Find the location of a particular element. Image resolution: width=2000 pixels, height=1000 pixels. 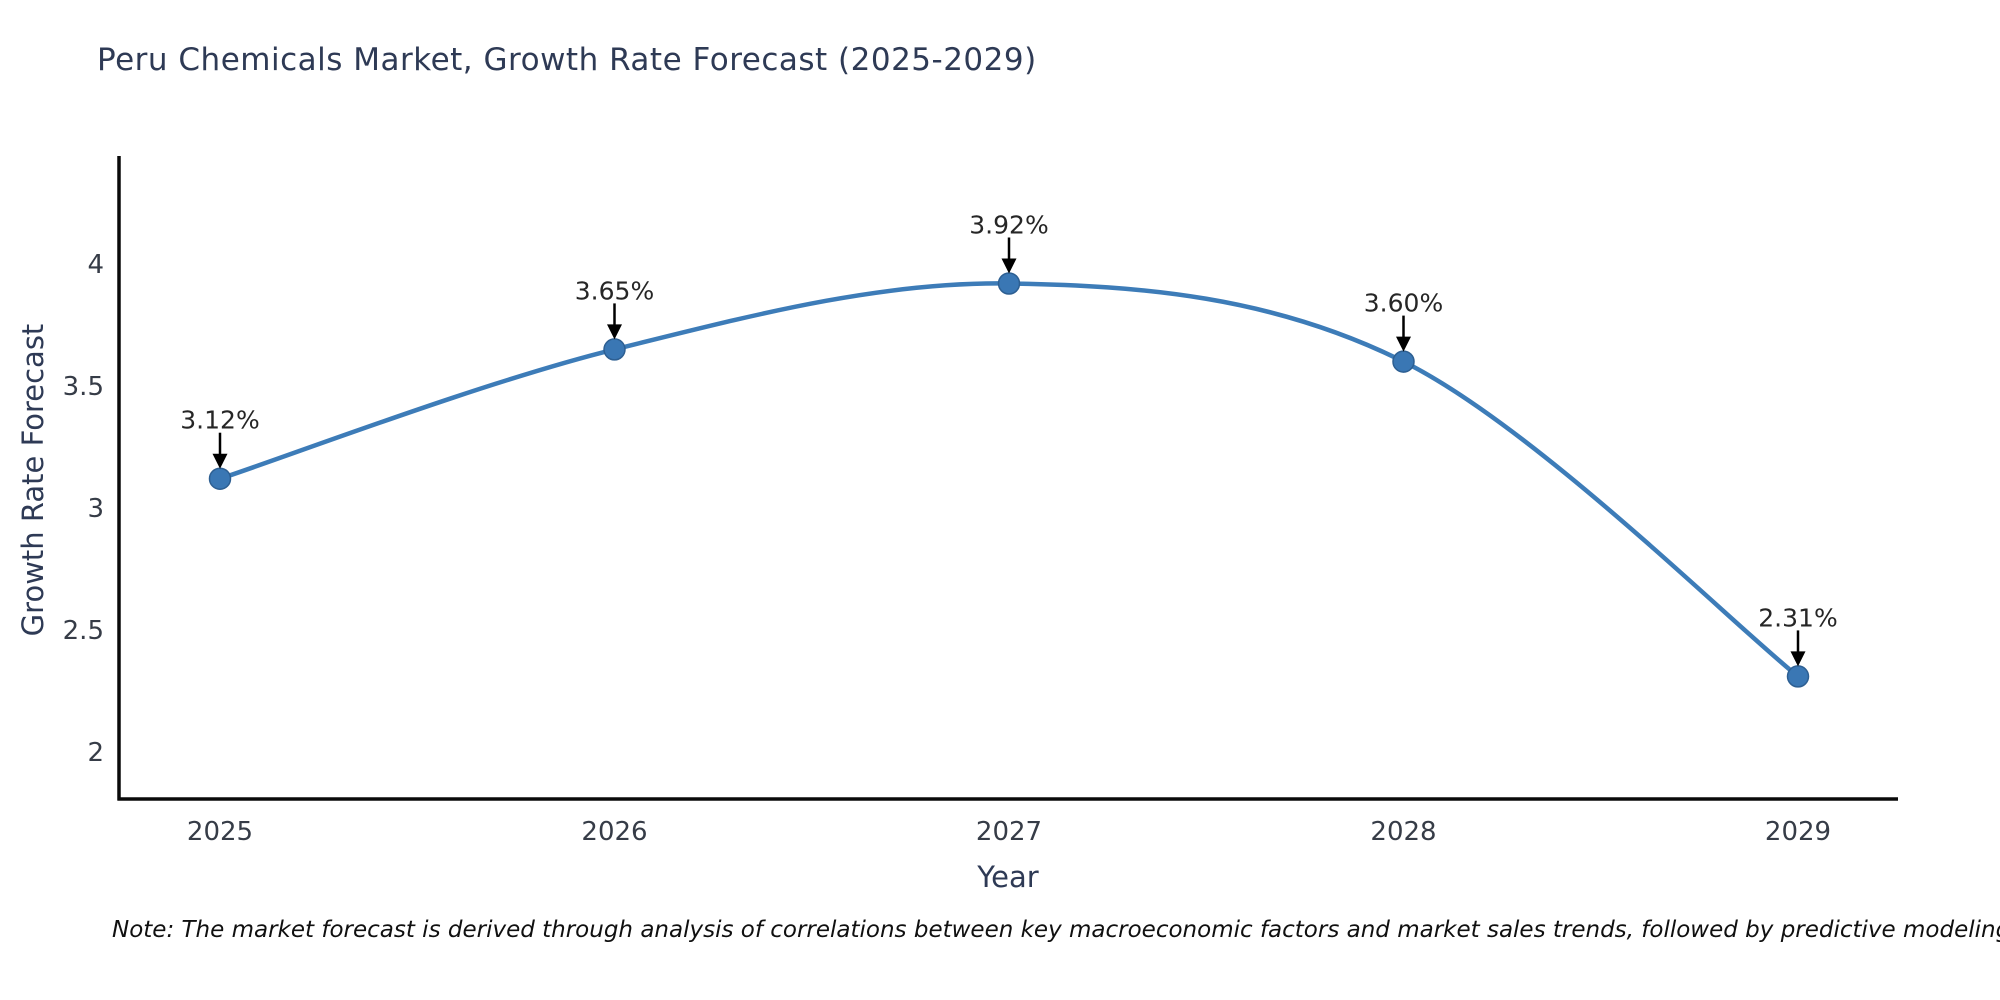

data-point-value-label: 3.65% is located at coordinates (614, 290).